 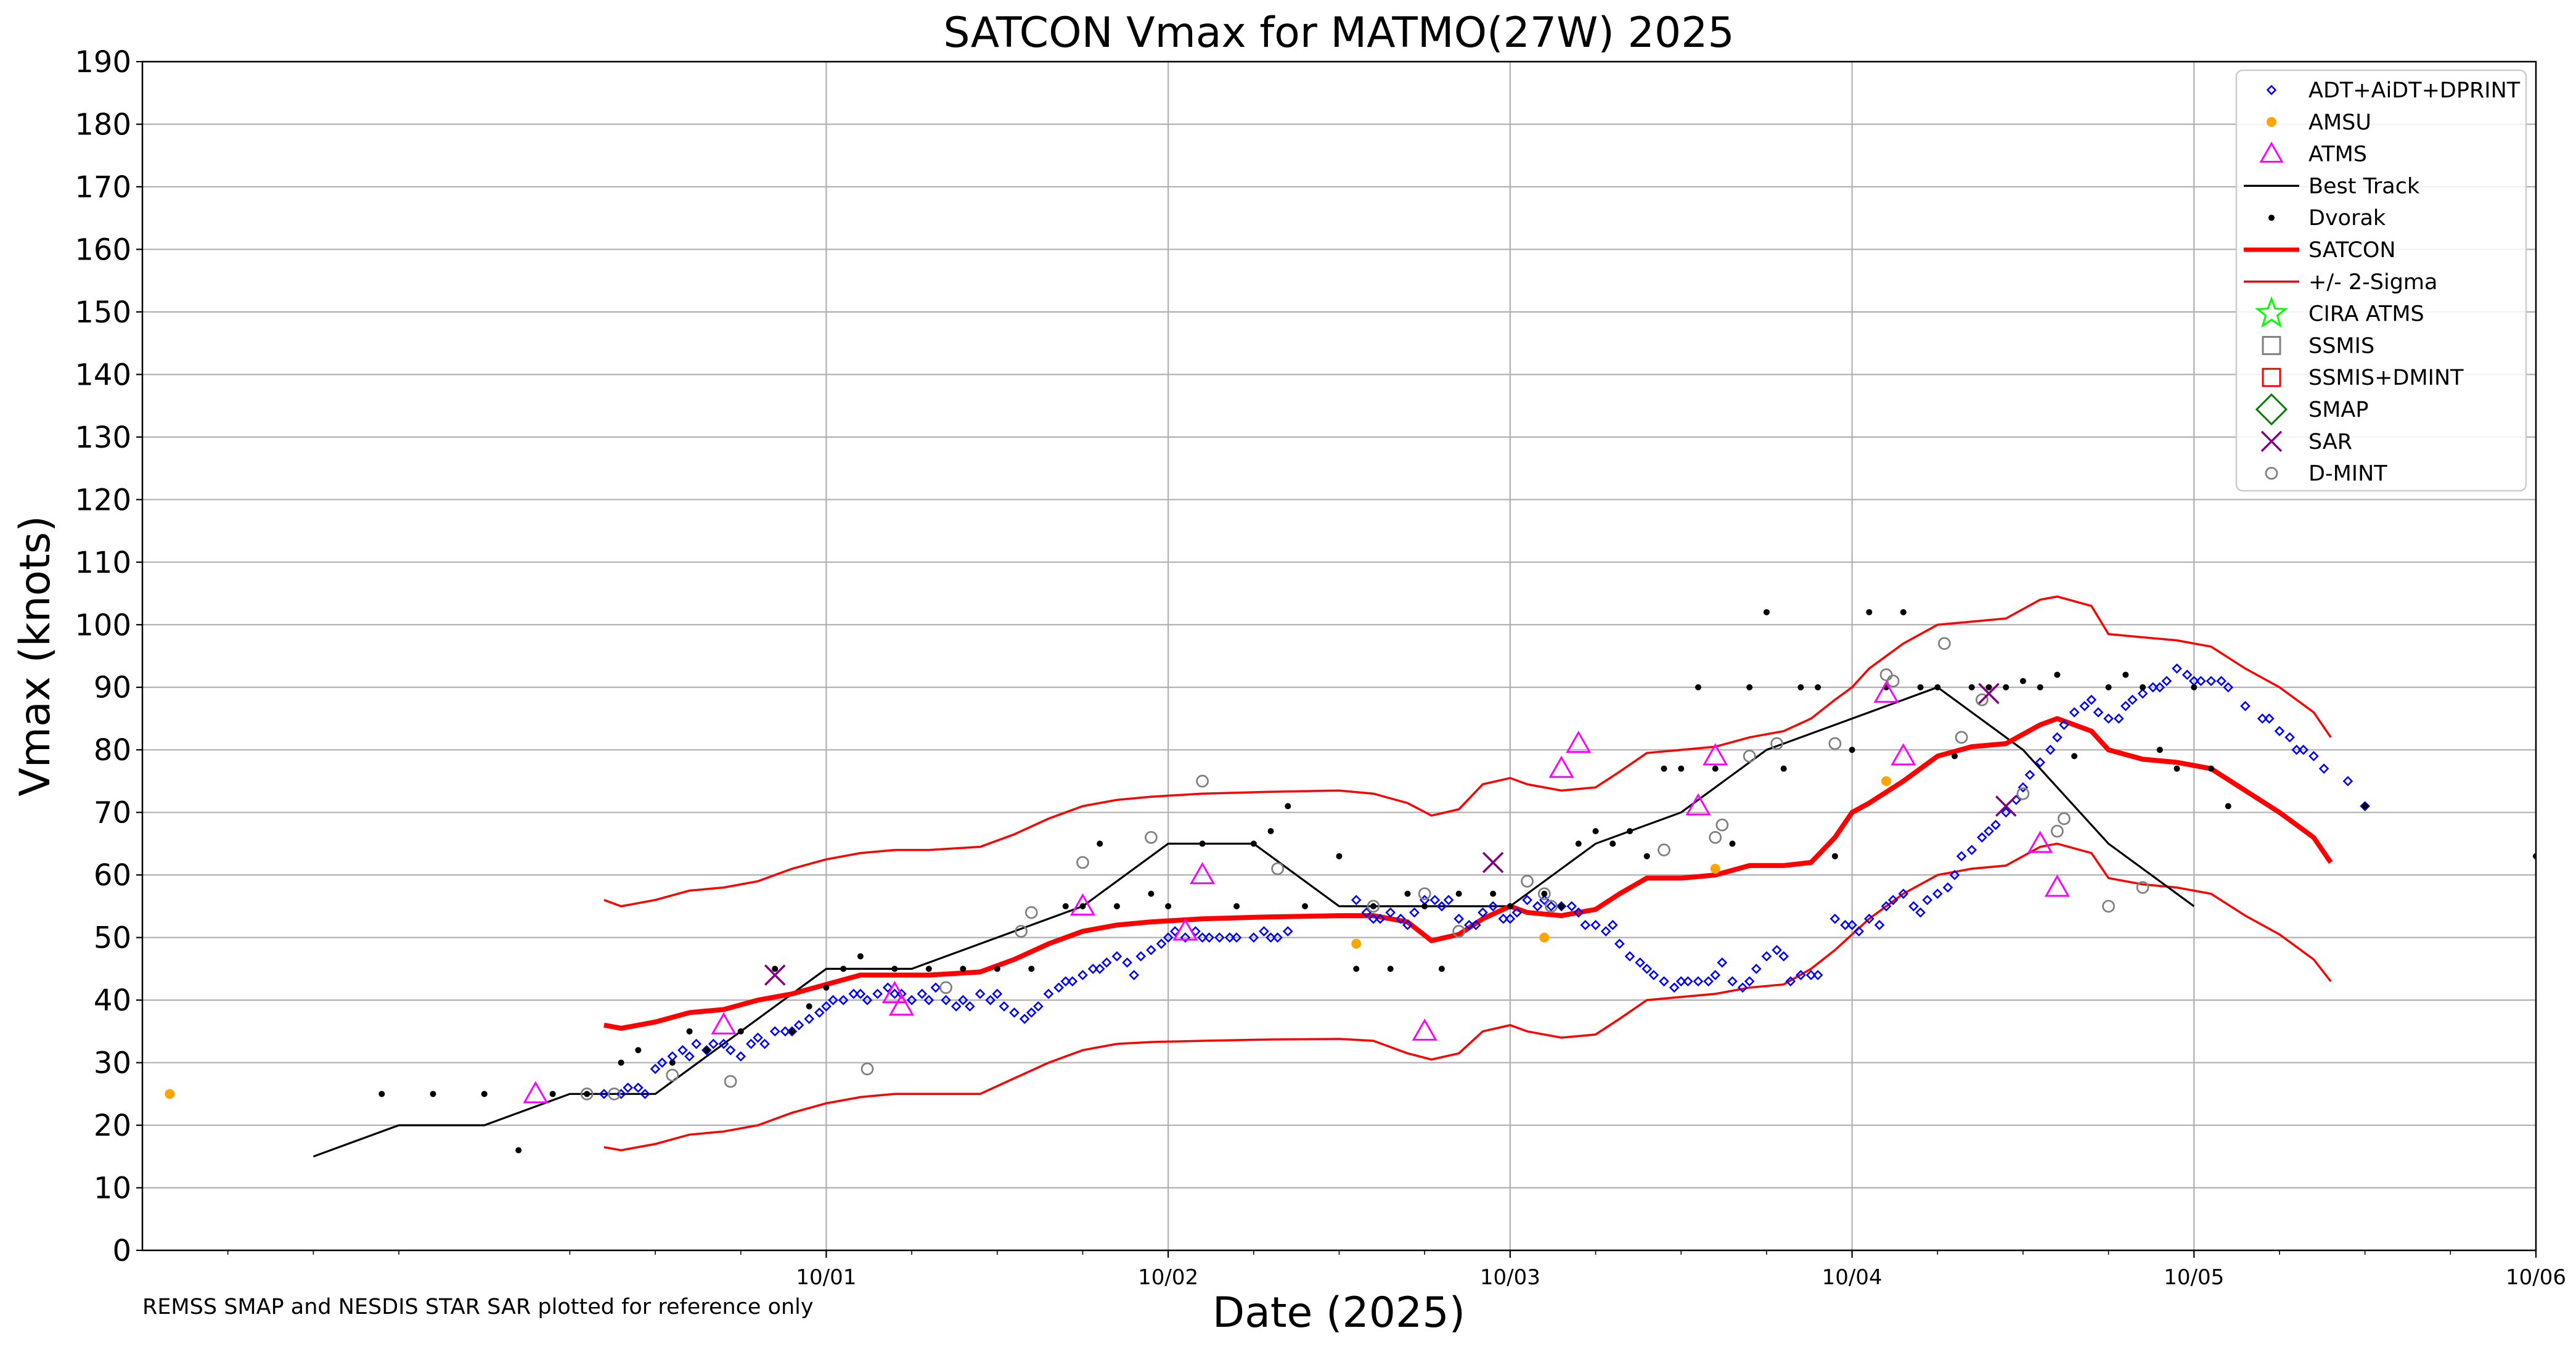 What do you see at coordinates (2318, 346) in the screenshot?
I see `legend-item-ssmis: SSMIS` at bounding box center [2318, 346].